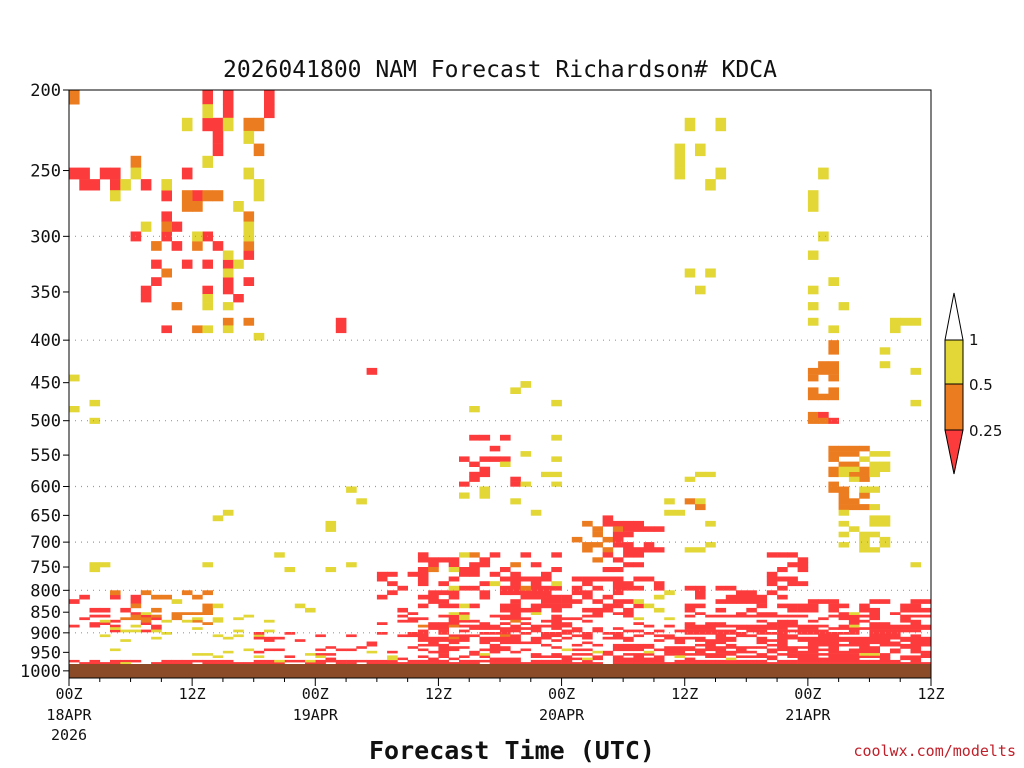 The width and height of the screenshot is (1024, 768). Describe the element at coordinates (45, 237) in the screenshot. I see `y-tick-label: 300` at that location.